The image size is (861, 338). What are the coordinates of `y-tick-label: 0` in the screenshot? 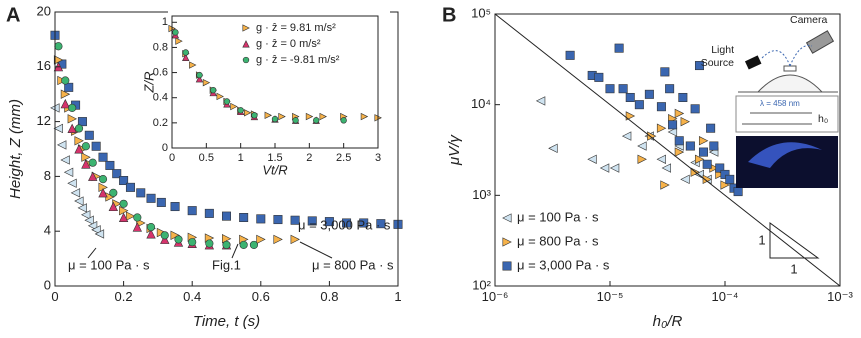 It's located at (47, 284).